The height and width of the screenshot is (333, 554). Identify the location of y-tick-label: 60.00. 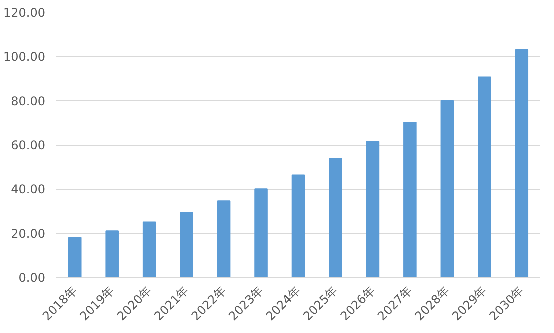
(28, 145).